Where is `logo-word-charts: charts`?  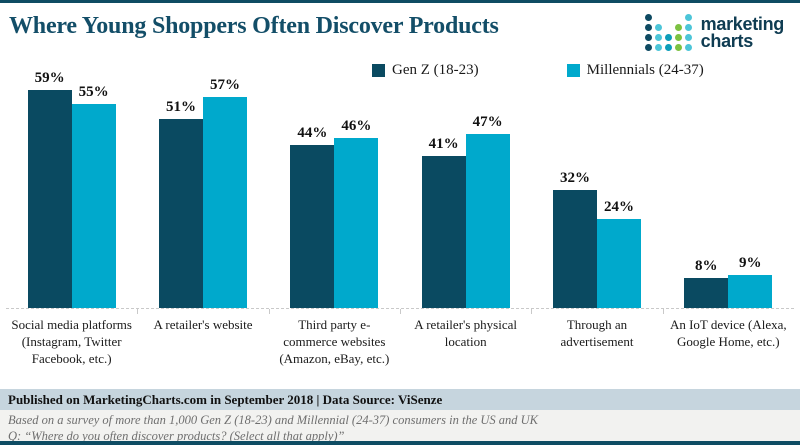 logo-word-charts: charts is located at coordinates (727, 41).